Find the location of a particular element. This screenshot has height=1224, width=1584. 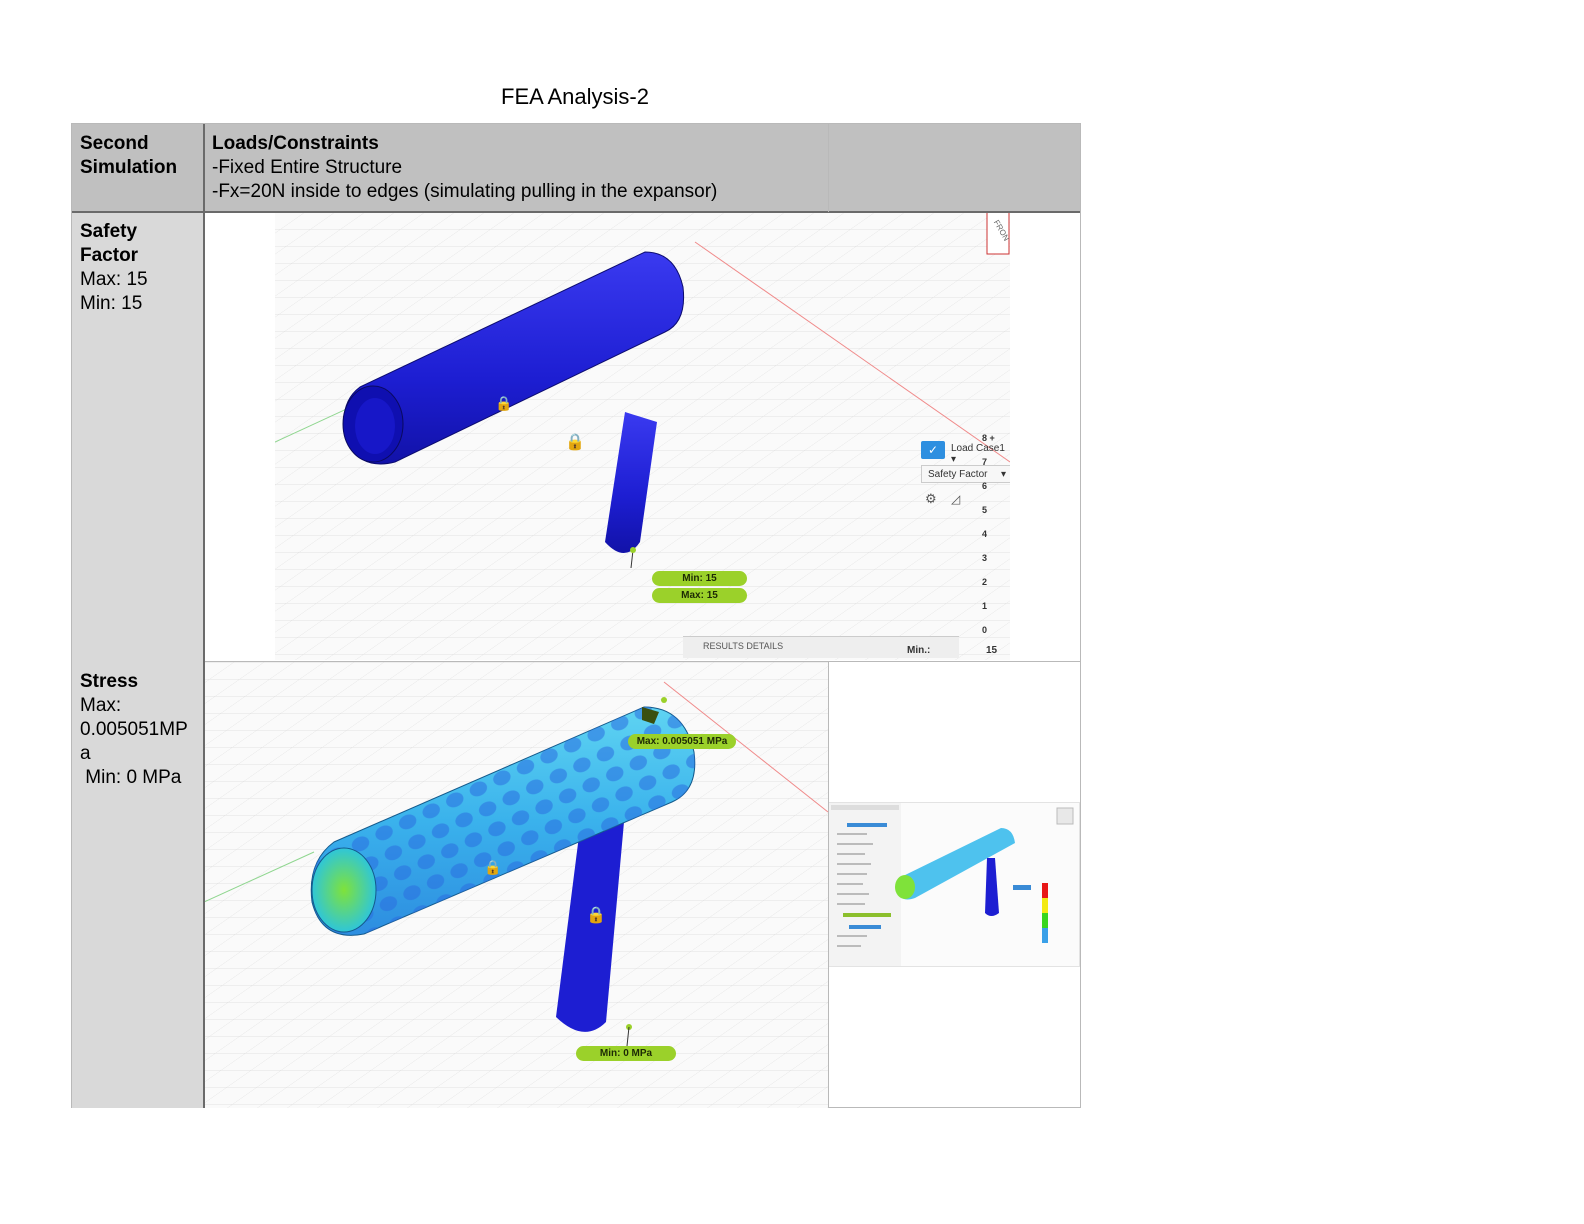

legend-tick: 3 is located at coordinates (985, 558).